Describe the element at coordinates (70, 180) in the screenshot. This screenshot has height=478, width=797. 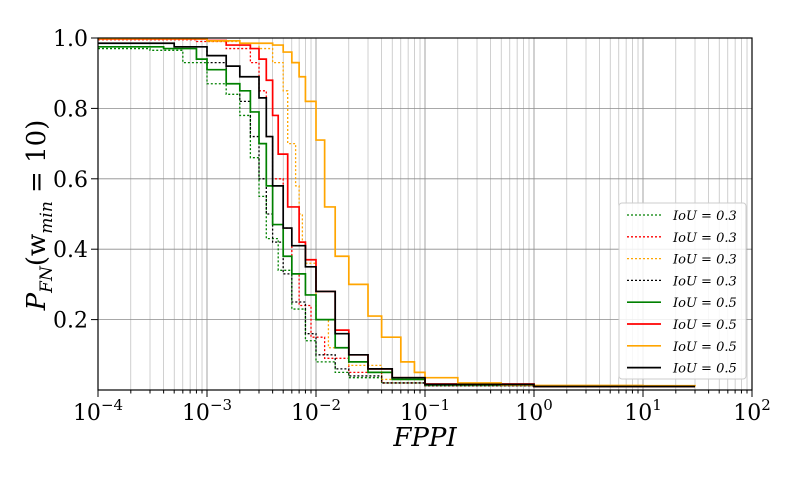
I see `y-tick-label: 0.6` at that location.